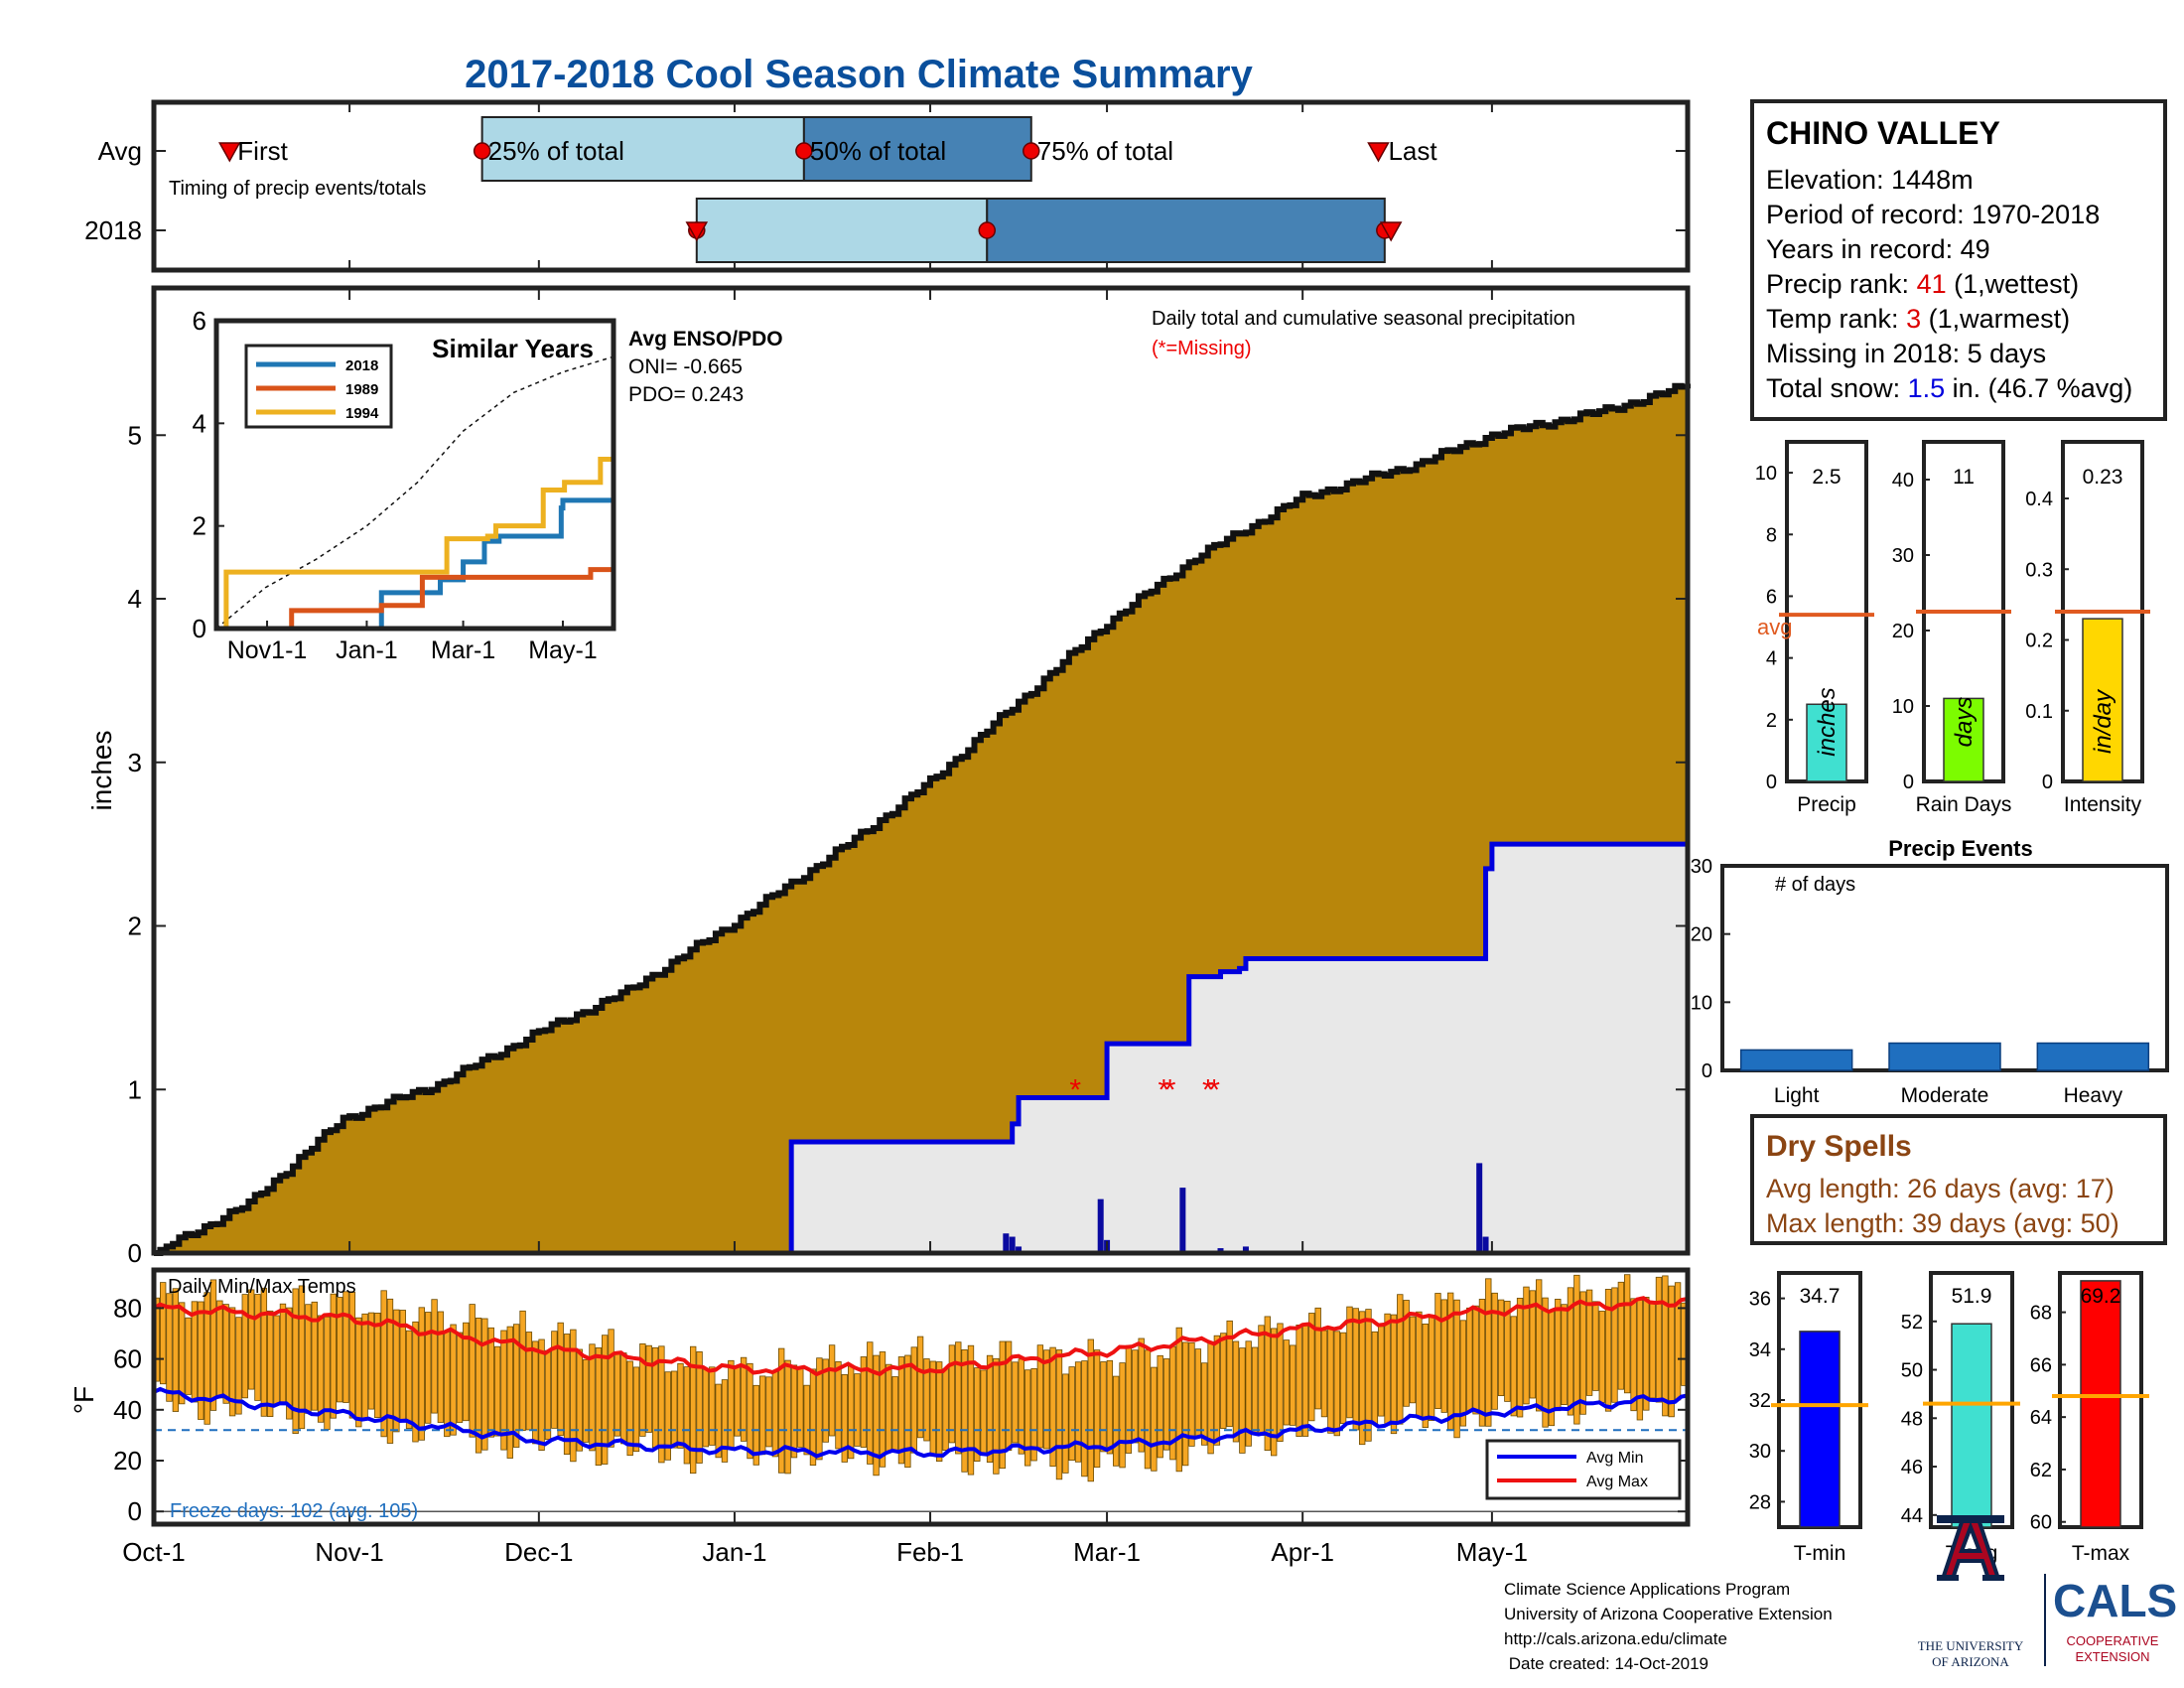 The height and width of the screenshot is (1688, 2184). I want to click on timing-25-label: 25% of total, so click(556, 151).